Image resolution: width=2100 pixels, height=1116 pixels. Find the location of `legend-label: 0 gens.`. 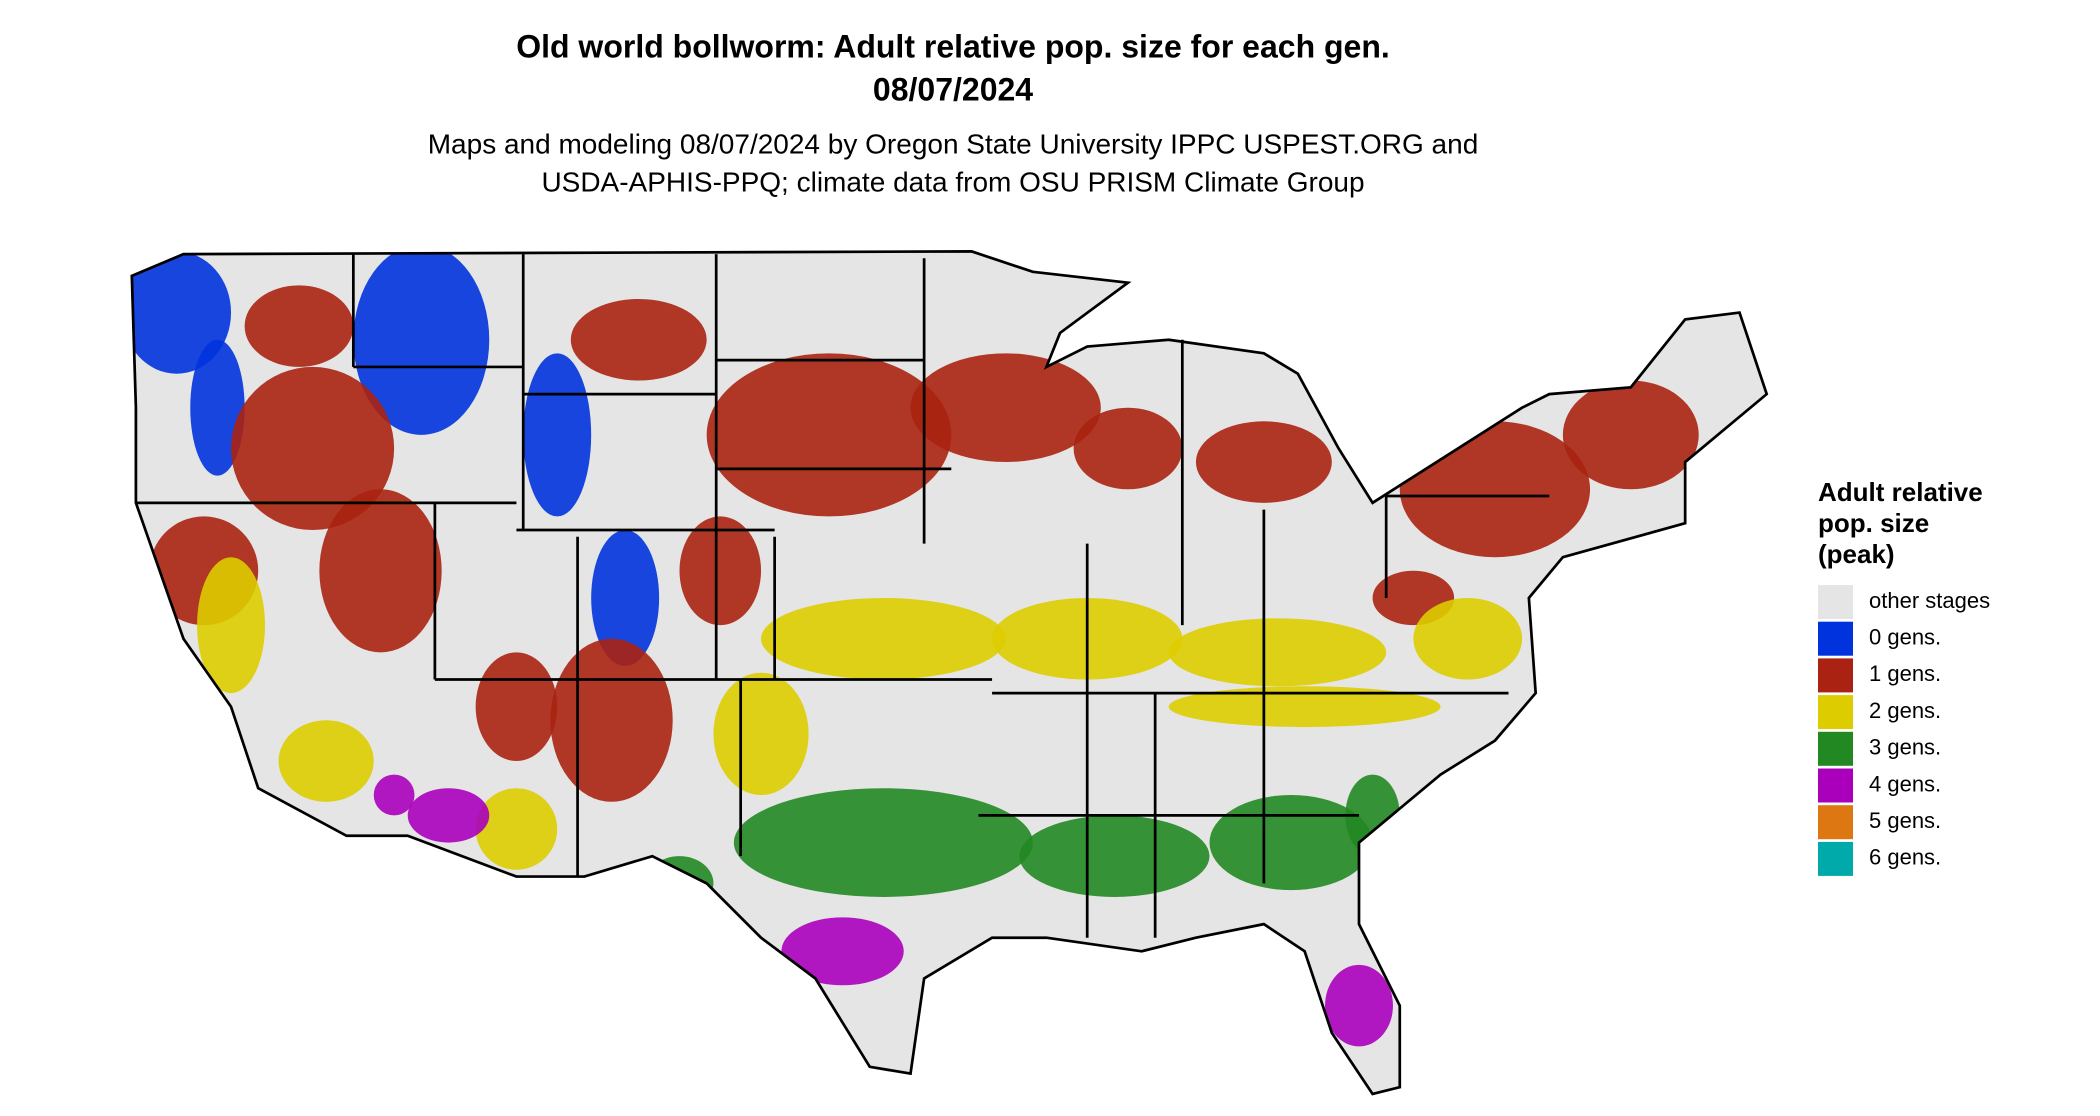

legend-label: 0 gens. is located at coordinates (1905, 637).